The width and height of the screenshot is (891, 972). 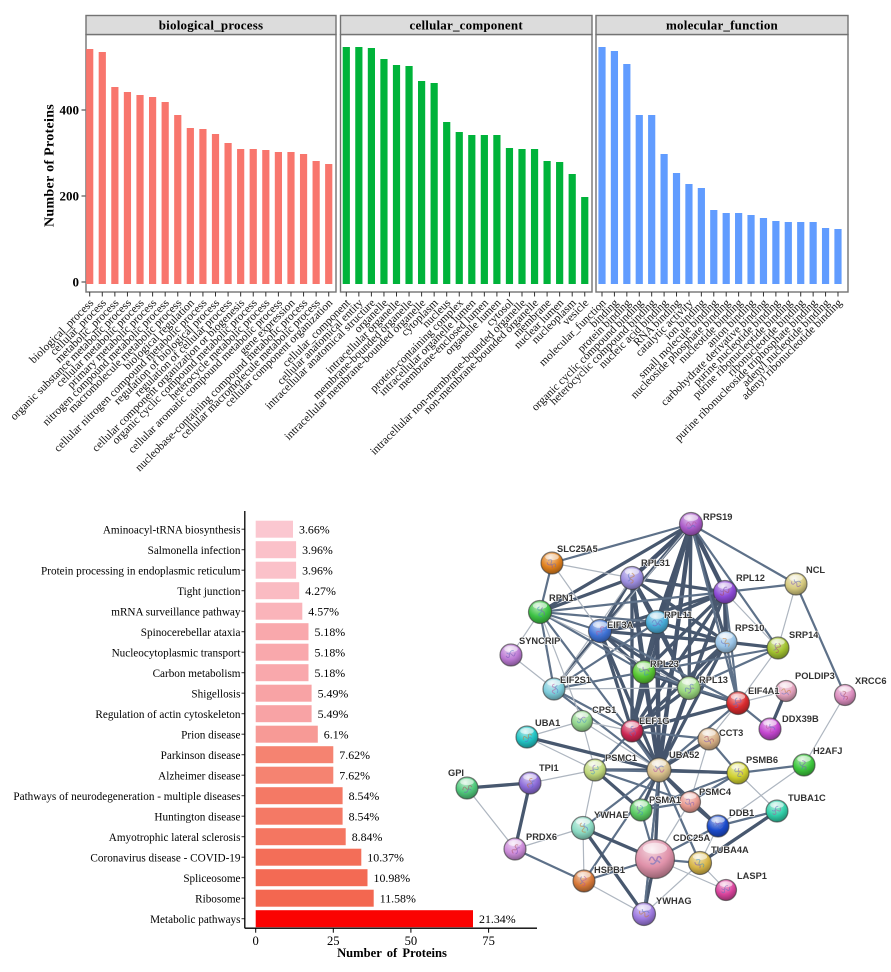 What do you see at coordinates (665, 800) in the screenshot?
I see `svg-text: PSMA1` at bounding box center [665, 800].